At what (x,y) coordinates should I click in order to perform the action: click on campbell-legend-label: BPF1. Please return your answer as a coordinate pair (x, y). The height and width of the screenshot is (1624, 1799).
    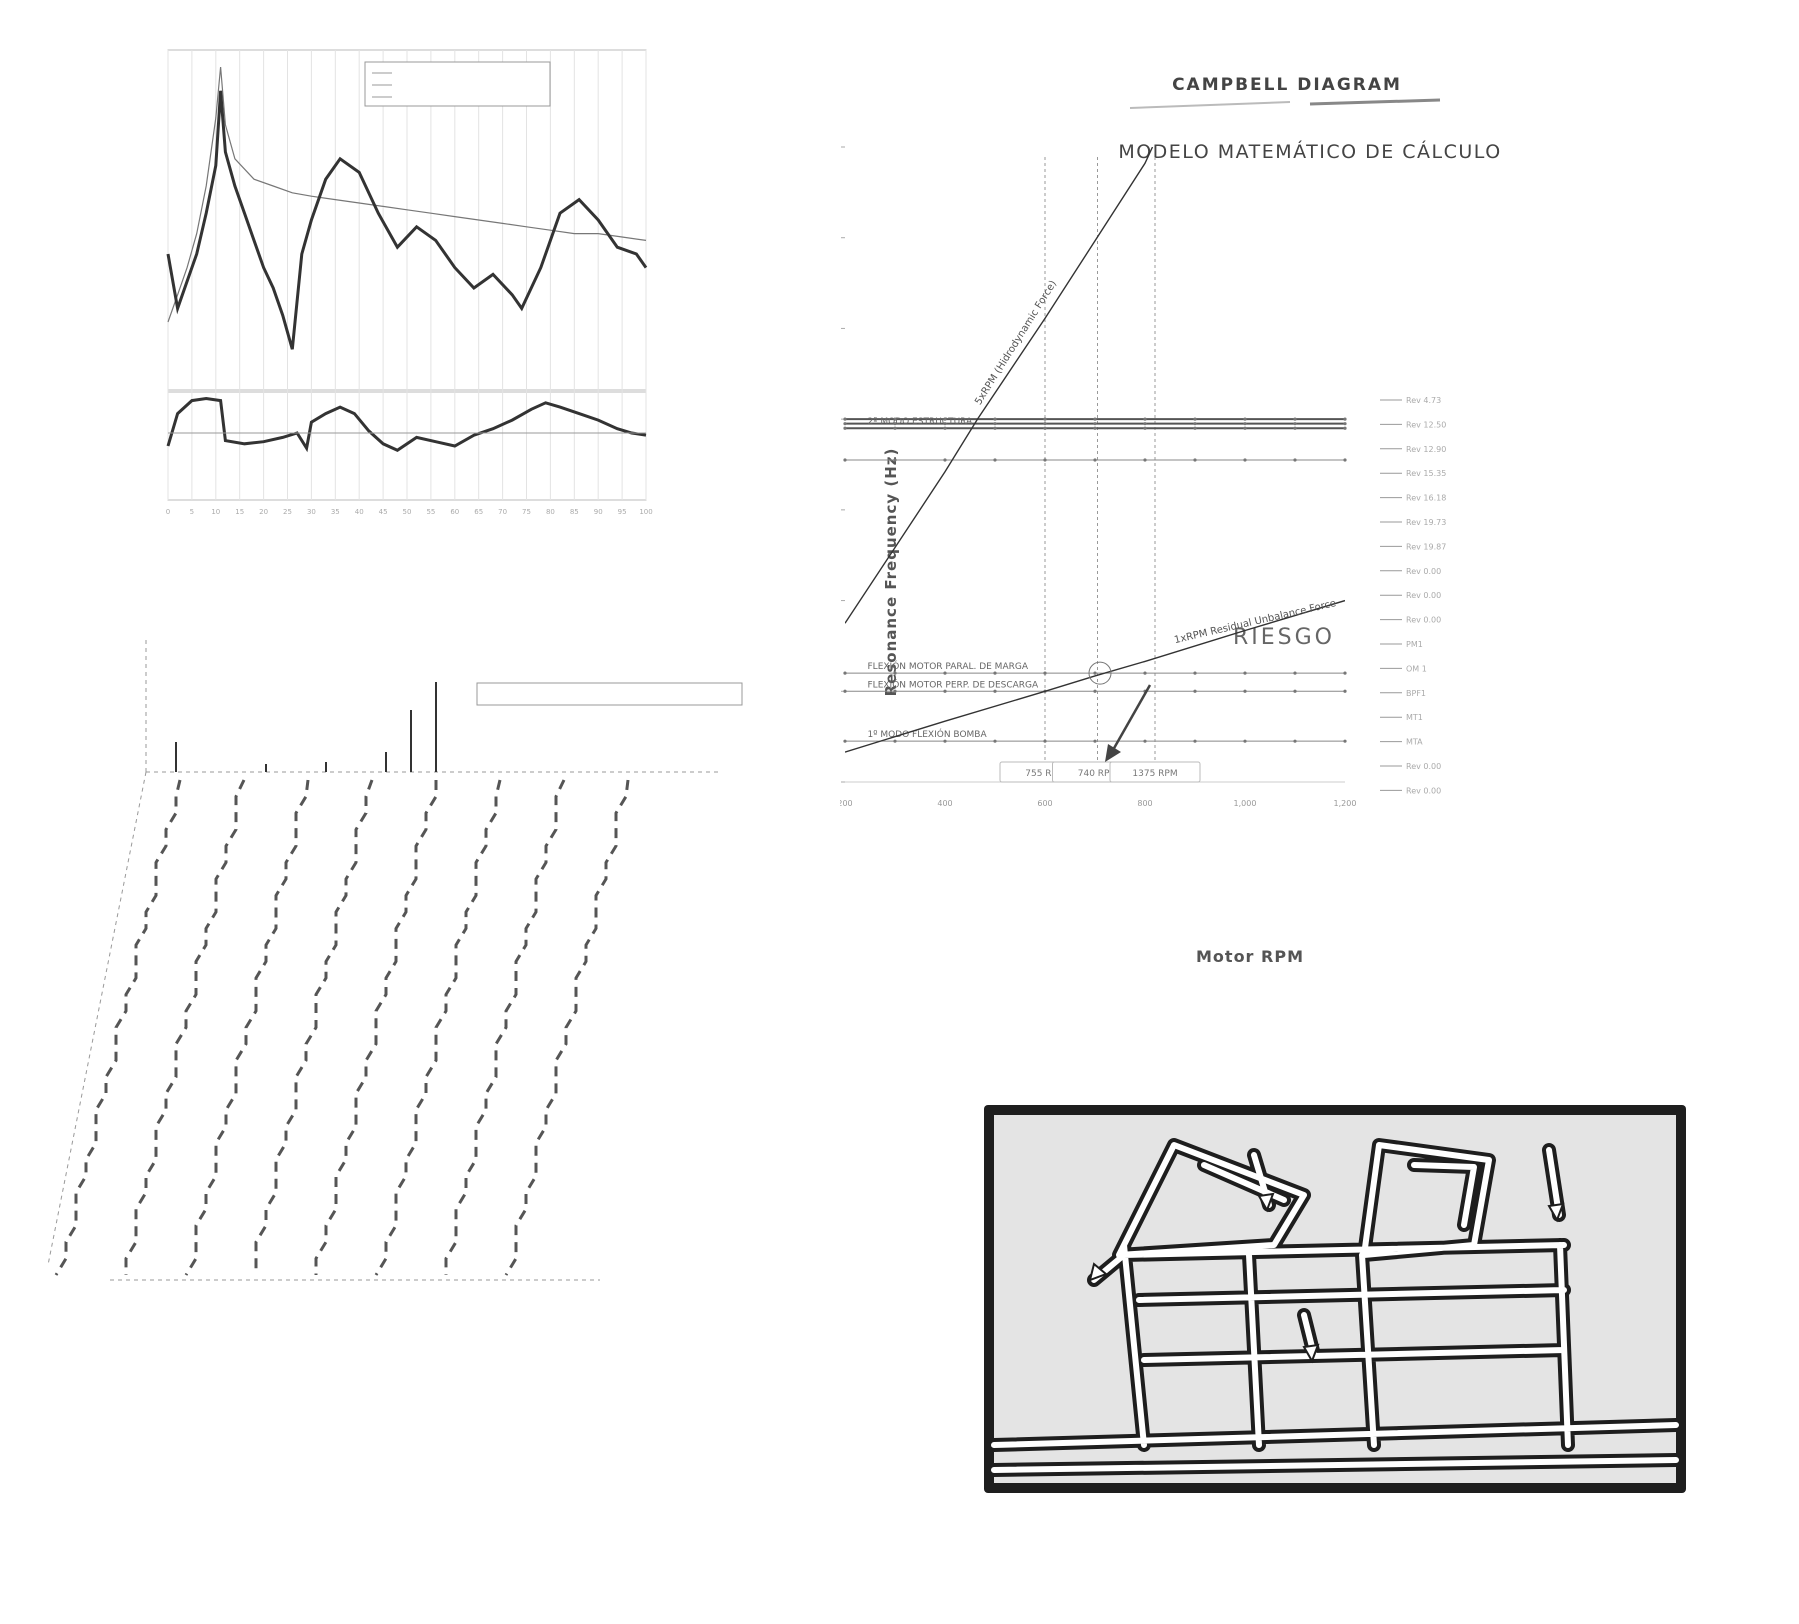
    Looking at the image, I should click on (1416, 693).